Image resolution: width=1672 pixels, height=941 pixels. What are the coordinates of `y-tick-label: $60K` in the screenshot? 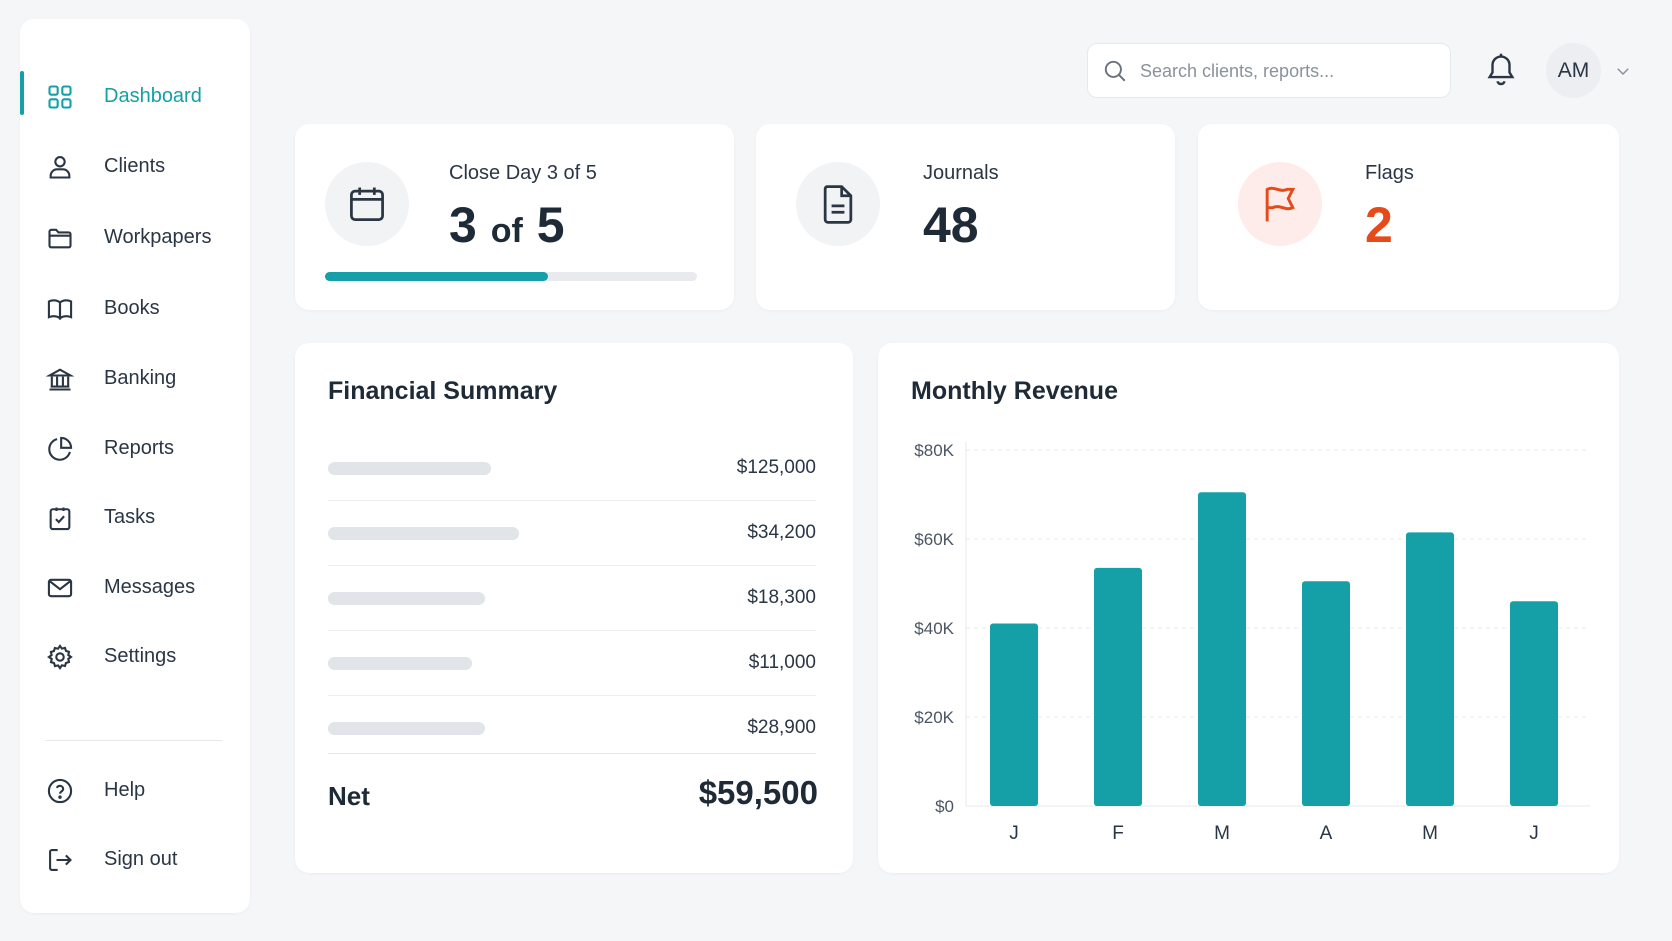 It's located at (934, 539).